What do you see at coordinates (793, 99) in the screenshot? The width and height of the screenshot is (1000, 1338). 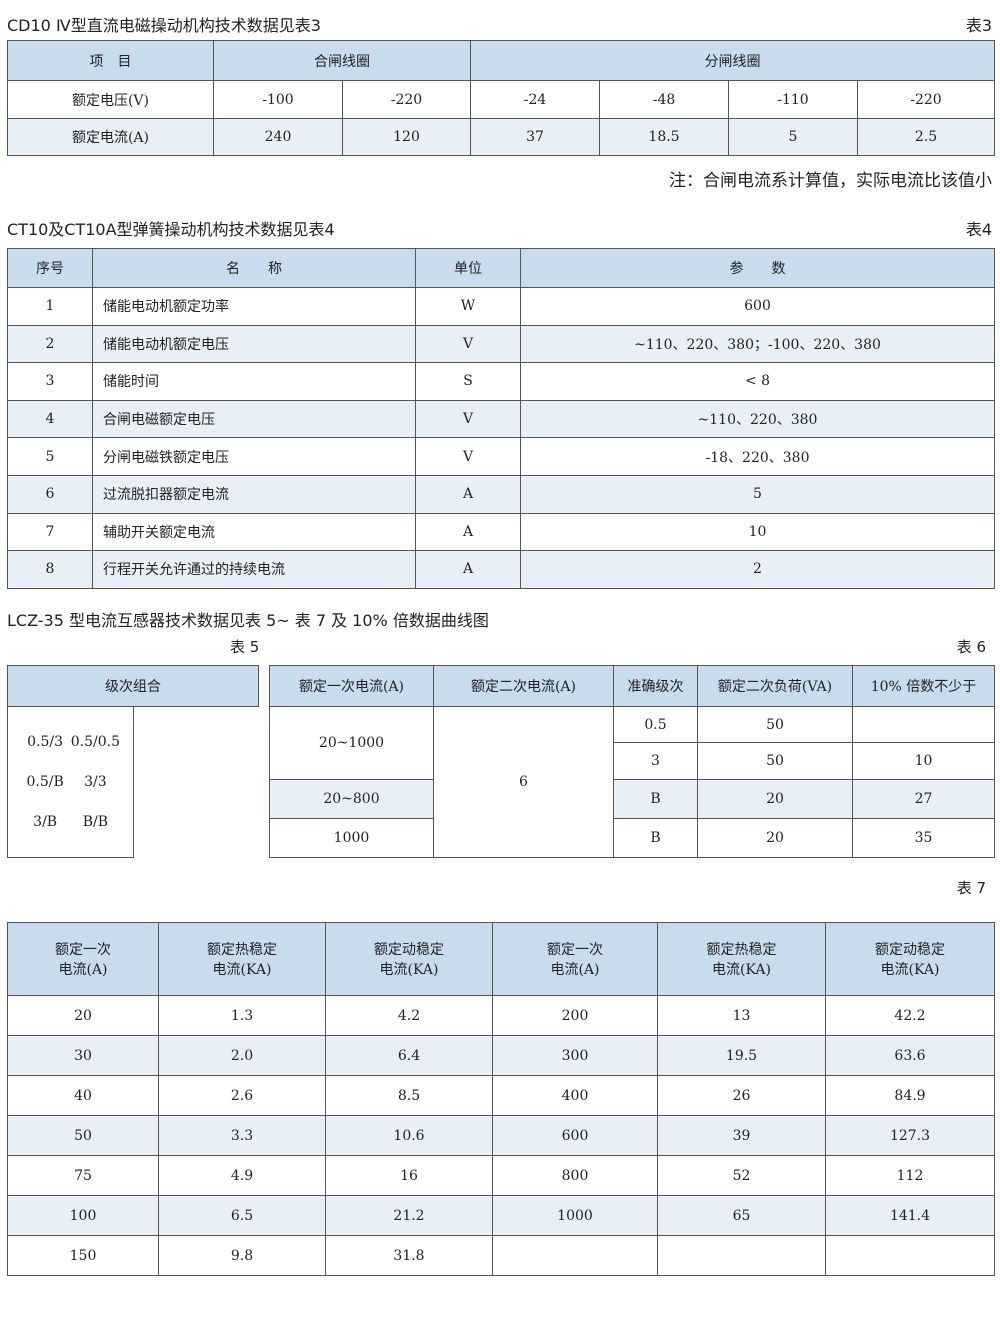 I see `cell: -110` at bounding box center [793, 99].